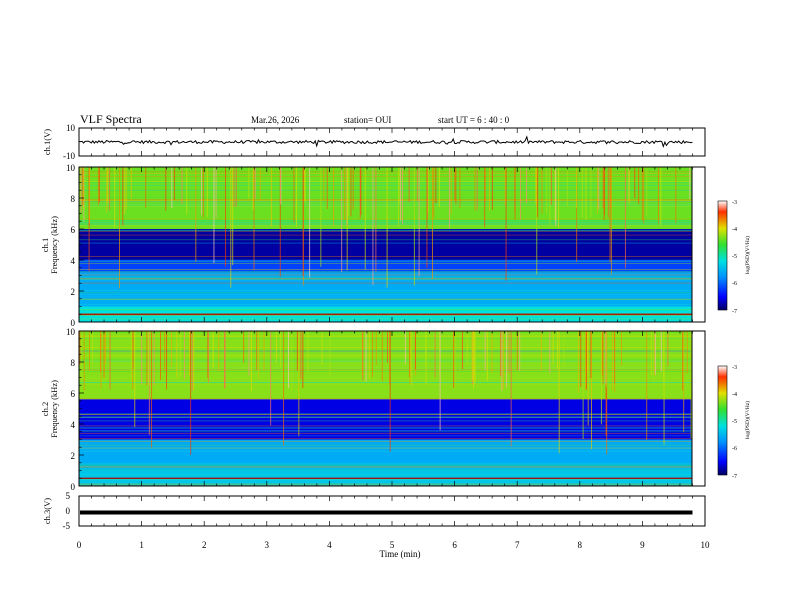 Image resolution: width=792 pixels, height=612 pixels. What do you see at coordinates (204, 545) in the screenshot?
I see `x-tick-label-2: 2` at bounding box center [204, 545].